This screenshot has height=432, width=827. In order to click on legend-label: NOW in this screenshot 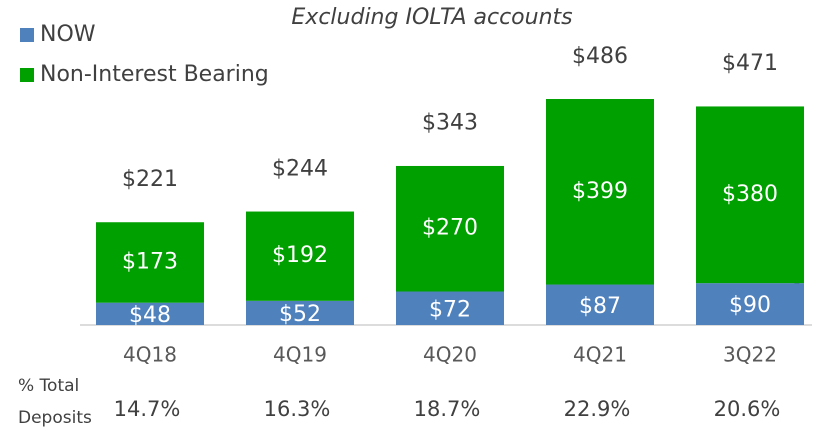, I will do `click(68, 34)`.